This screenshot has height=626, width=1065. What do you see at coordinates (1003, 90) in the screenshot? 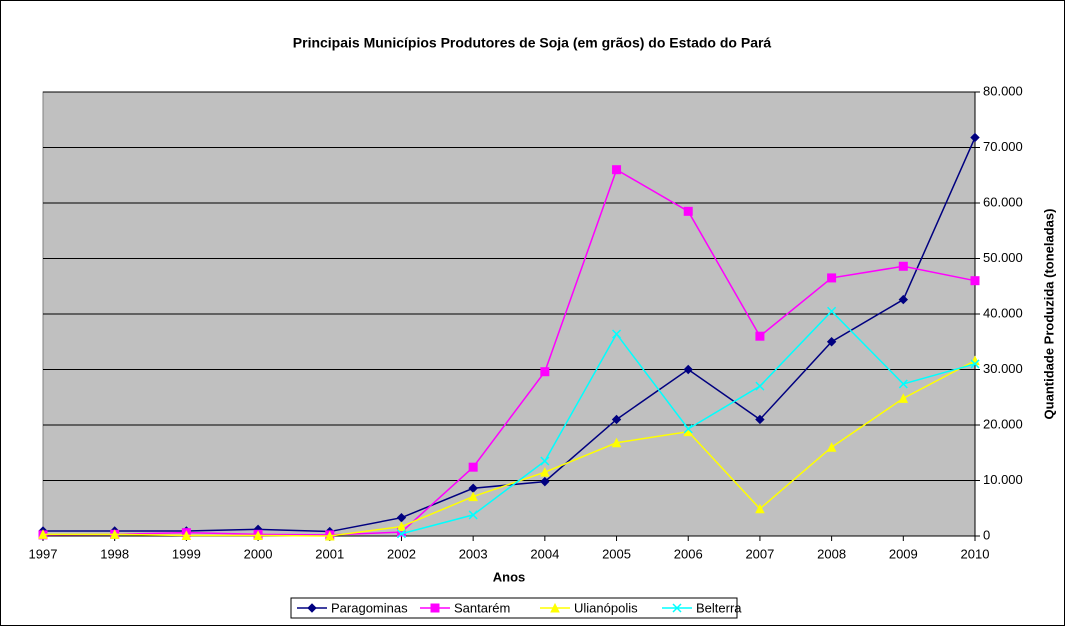
I see `y-tick-label: 80.000` at bounding box center [1003, 90].